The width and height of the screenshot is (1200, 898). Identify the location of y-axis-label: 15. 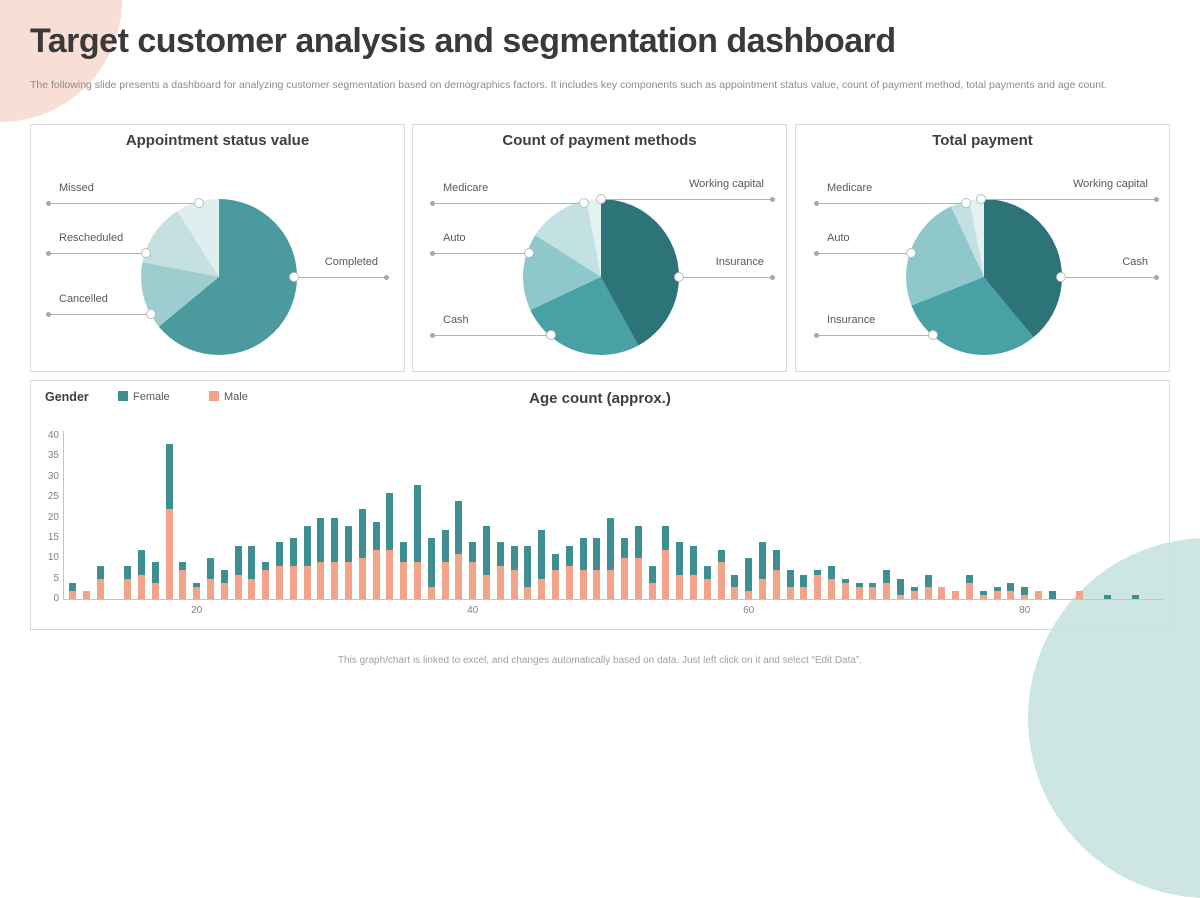
(53, 537).